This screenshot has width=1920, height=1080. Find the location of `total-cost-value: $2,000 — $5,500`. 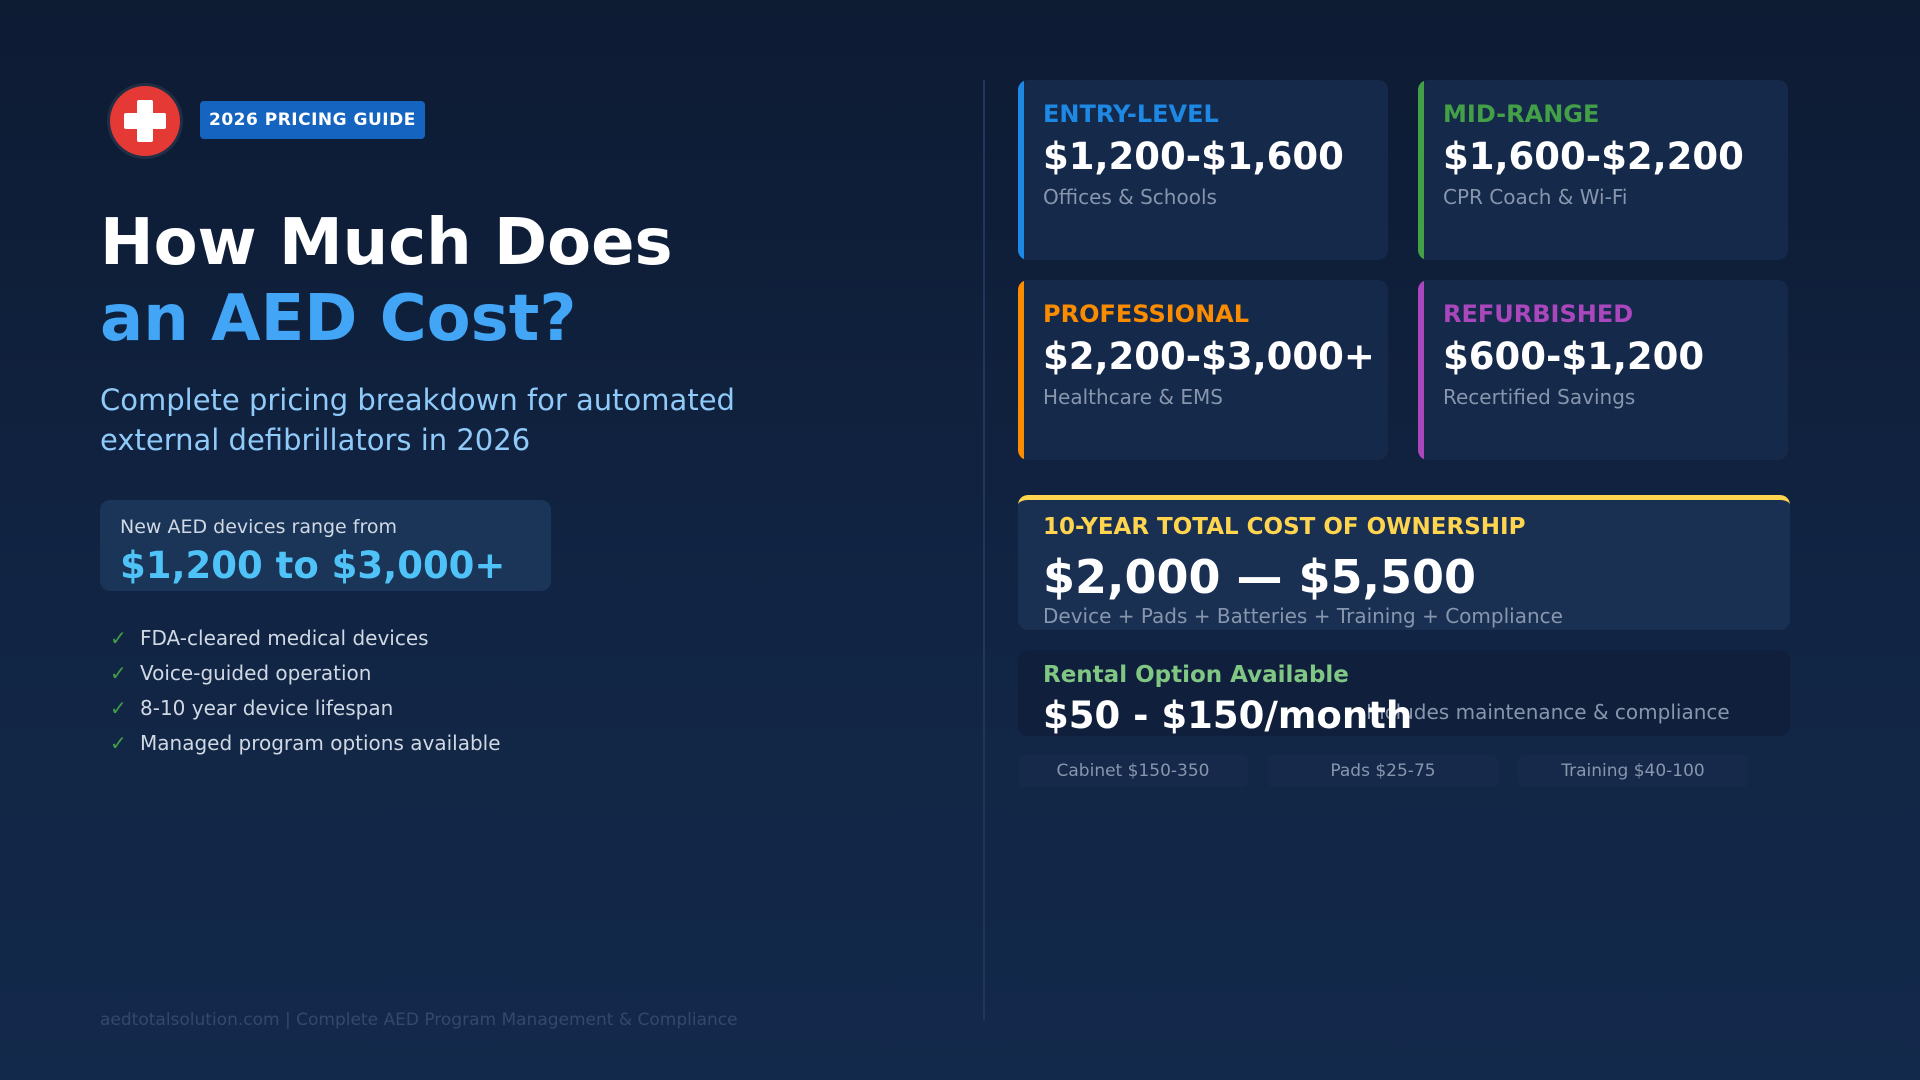

total-cost-value: $2,000 — $5,500 is located at coordinates (1260, 577).